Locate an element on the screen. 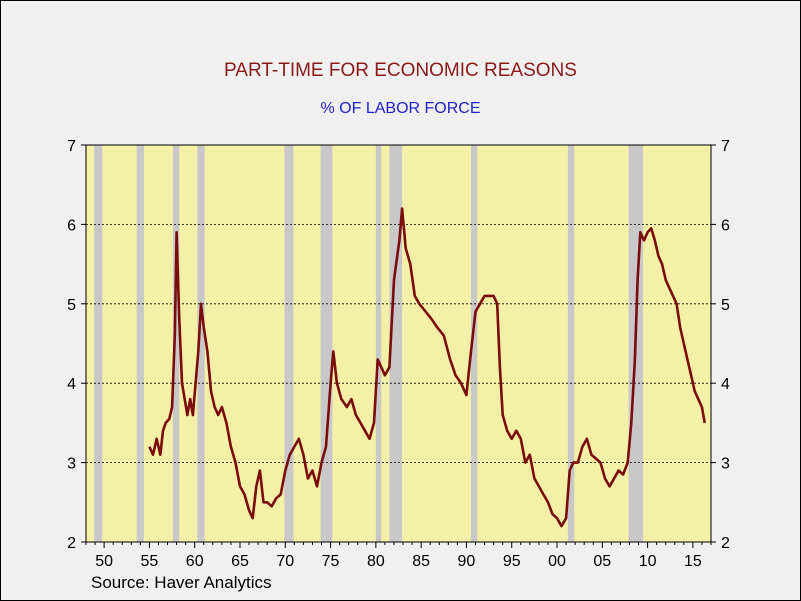  x-tick-label: 95 is located at coordinates (512, 561).